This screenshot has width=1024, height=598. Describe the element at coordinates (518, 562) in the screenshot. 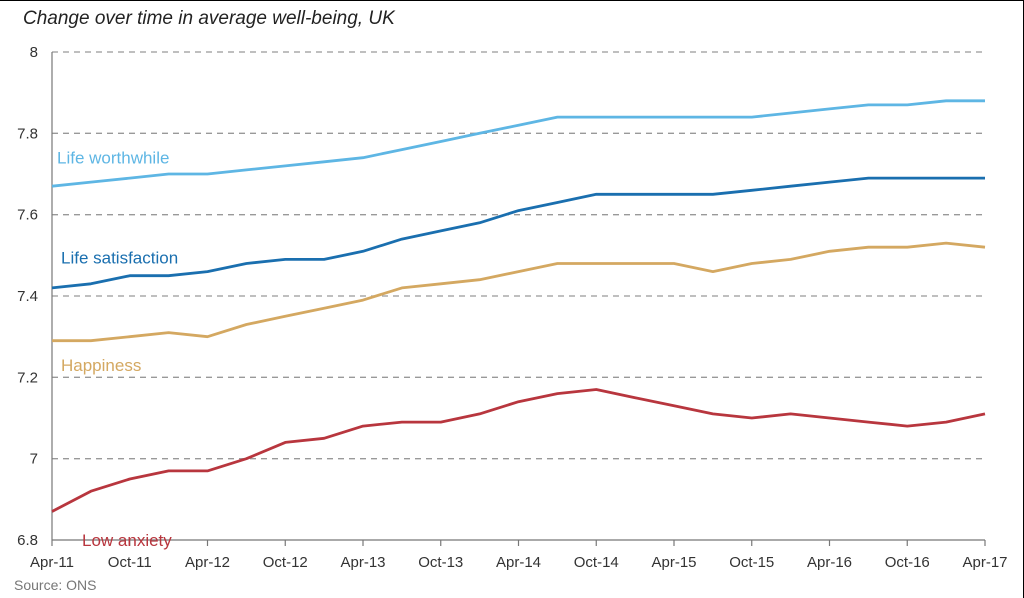

I see `x-tick-label: Apr-14` at that location.